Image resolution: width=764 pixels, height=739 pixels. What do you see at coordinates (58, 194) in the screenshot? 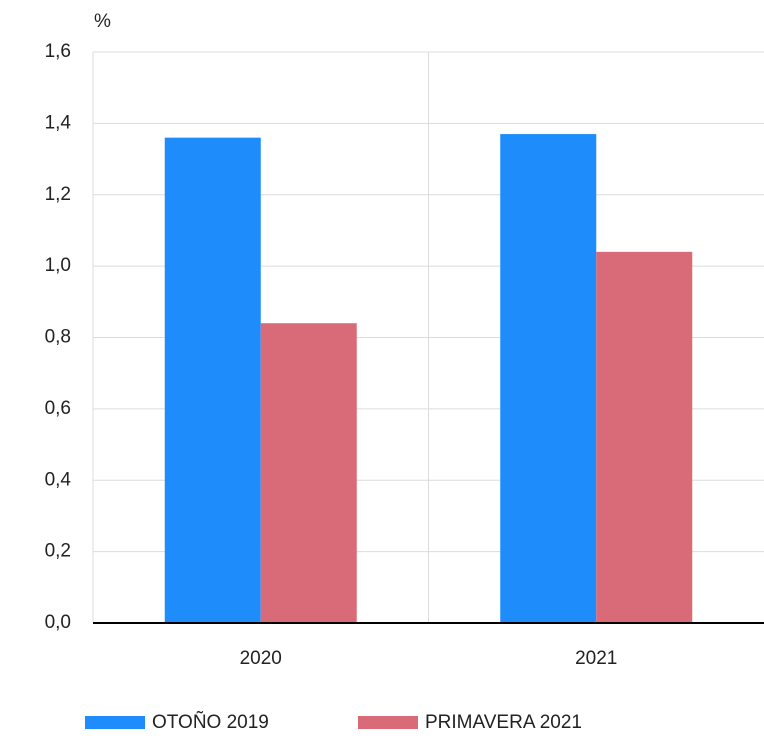
I see `y-tick-label: 1,2` at bounding box center [58, 194].